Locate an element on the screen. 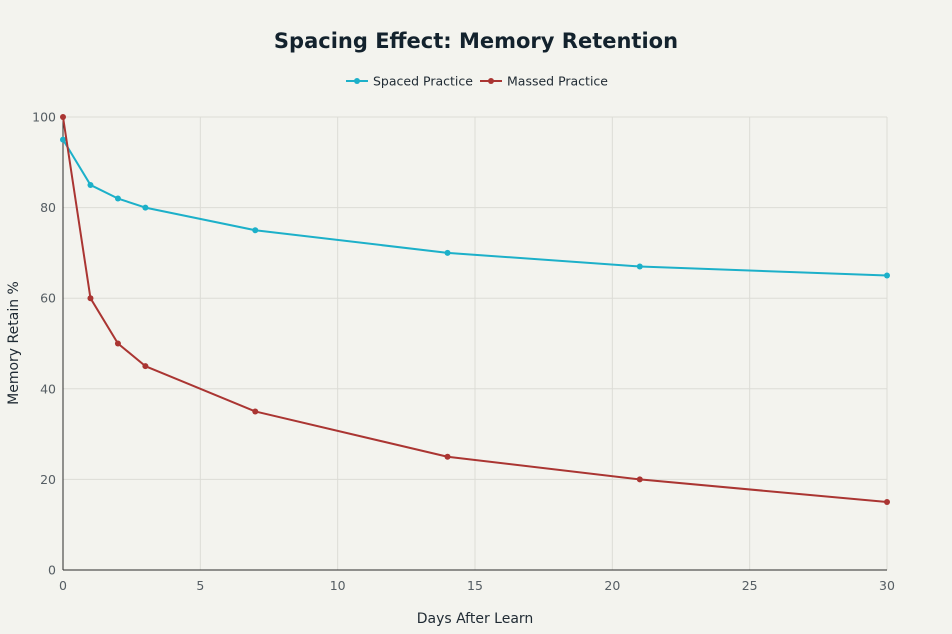 This screenshot has height=634, width=952. legend-item-spaced-practice: Spaced Practice is located at coordinates (409, 81).